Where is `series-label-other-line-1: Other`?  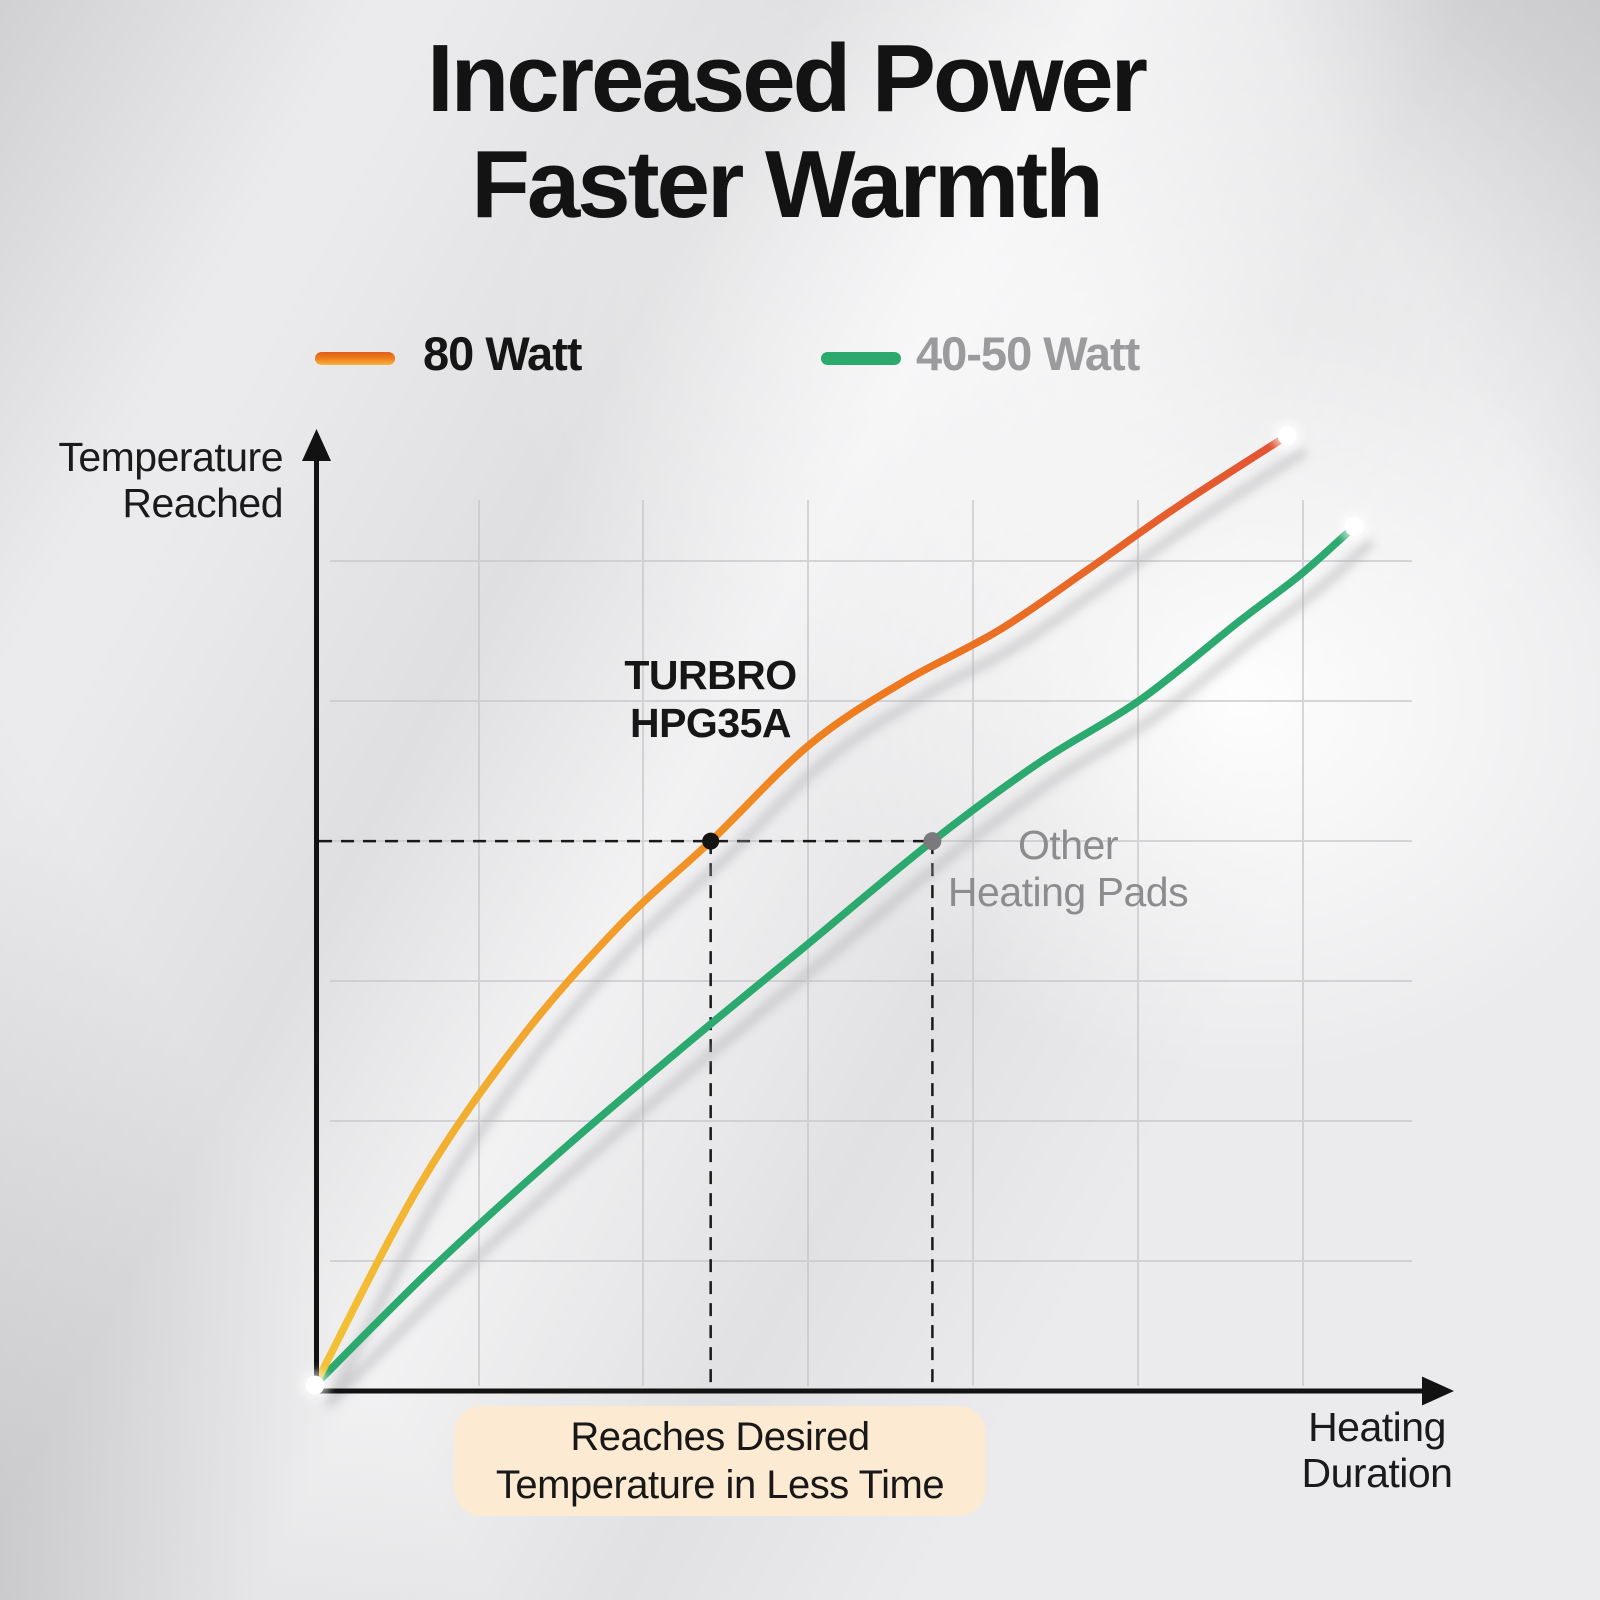
series-label-other-line-1: Other is located at coordinates (1068, 845).